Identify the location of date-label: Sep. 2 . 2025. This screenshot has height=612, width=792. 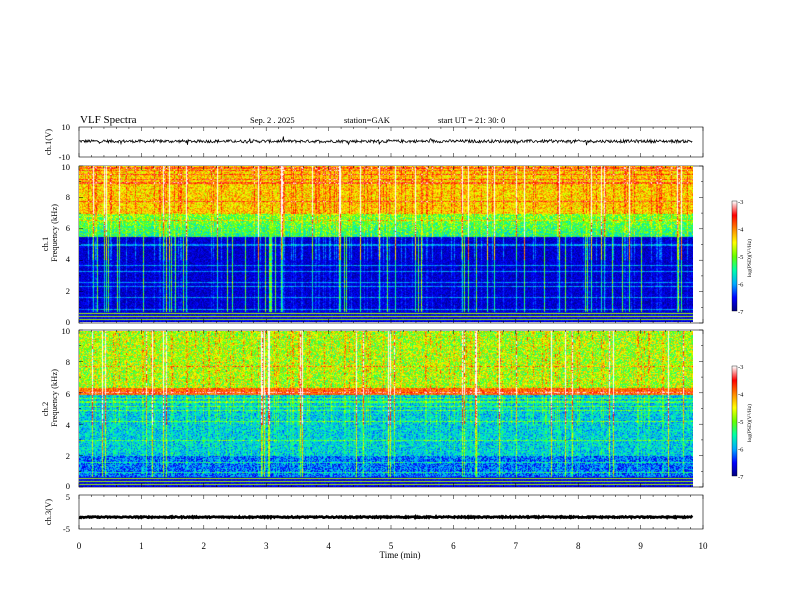
(272, 120).